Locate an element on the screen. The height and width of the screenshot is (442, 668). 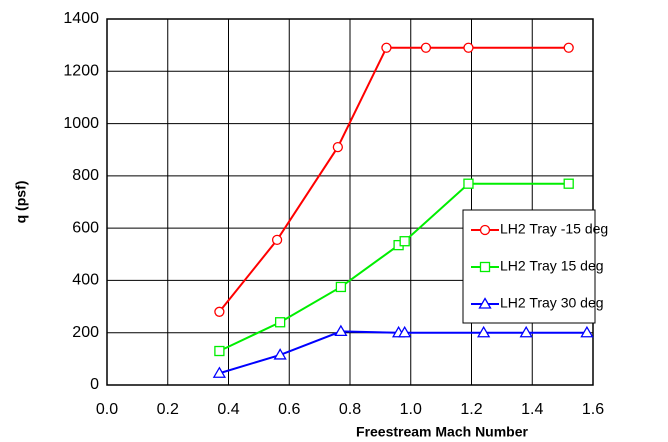
x-tick-label: 0.8 is located at coordinates (350, 409).